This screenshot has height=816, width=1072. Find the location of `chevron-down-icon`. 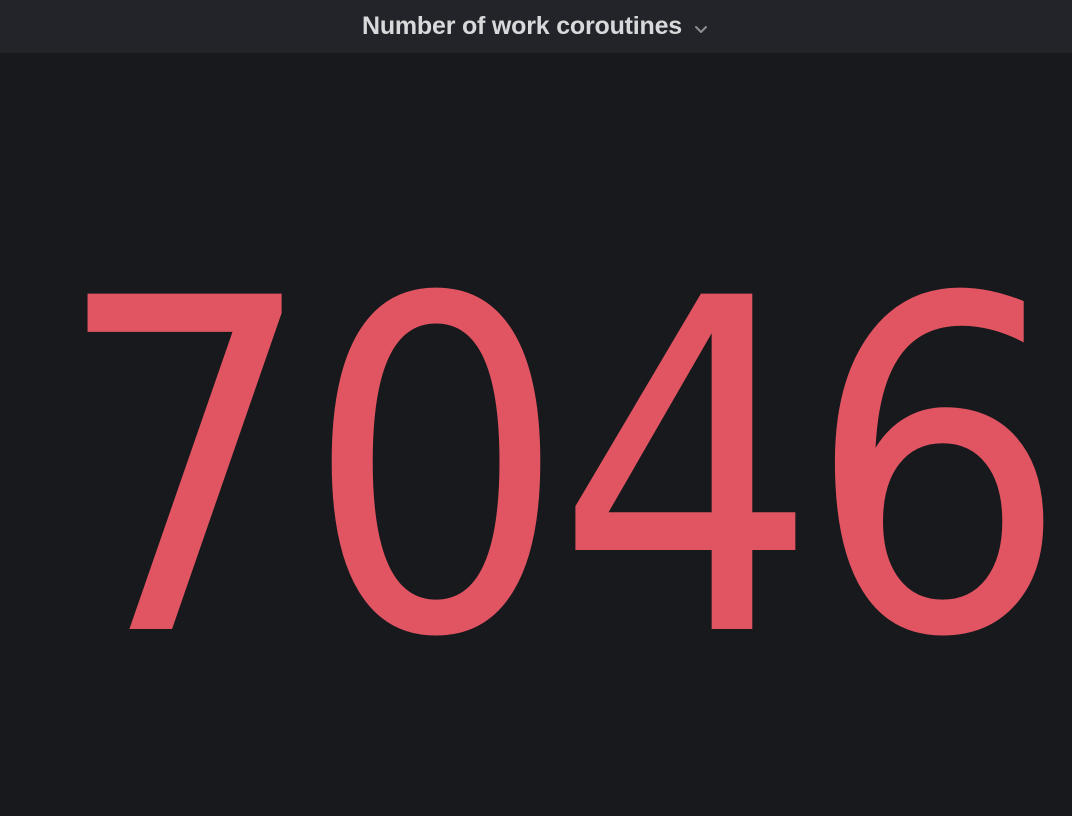

chevron-down-icon is located at coordinates (701, 29).